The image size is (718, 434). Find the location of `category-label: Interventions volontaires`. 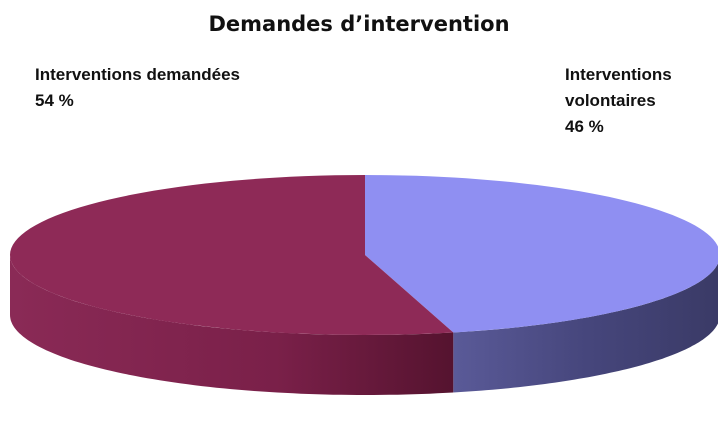

category-label: Interventions volontaires is located at coordinates (618, 87).